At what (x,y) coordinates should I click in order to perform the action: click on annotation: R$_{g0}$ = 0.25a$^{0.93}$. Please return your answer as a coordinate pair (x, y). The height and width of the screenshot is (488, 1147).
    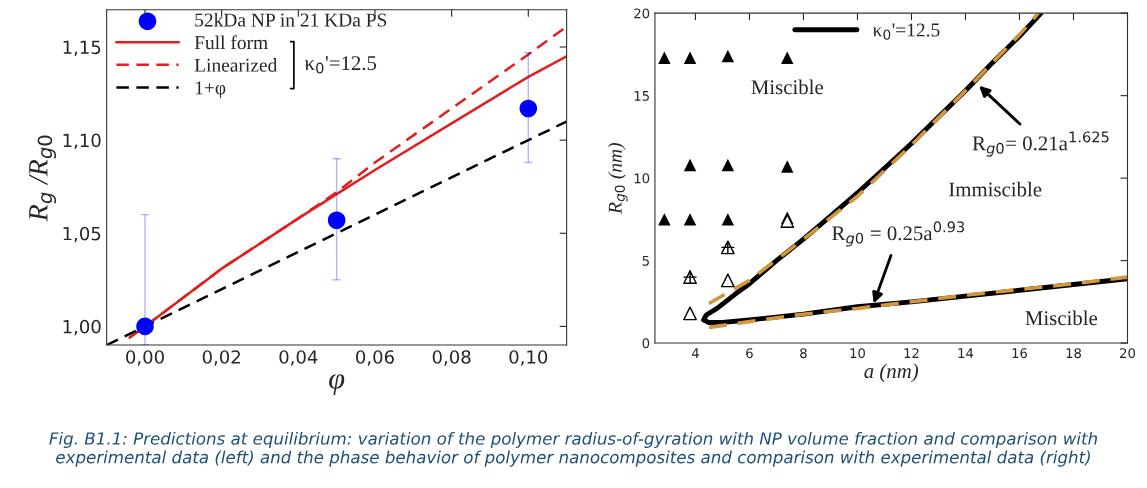
    Looking at the image, I should click on (898, 234).